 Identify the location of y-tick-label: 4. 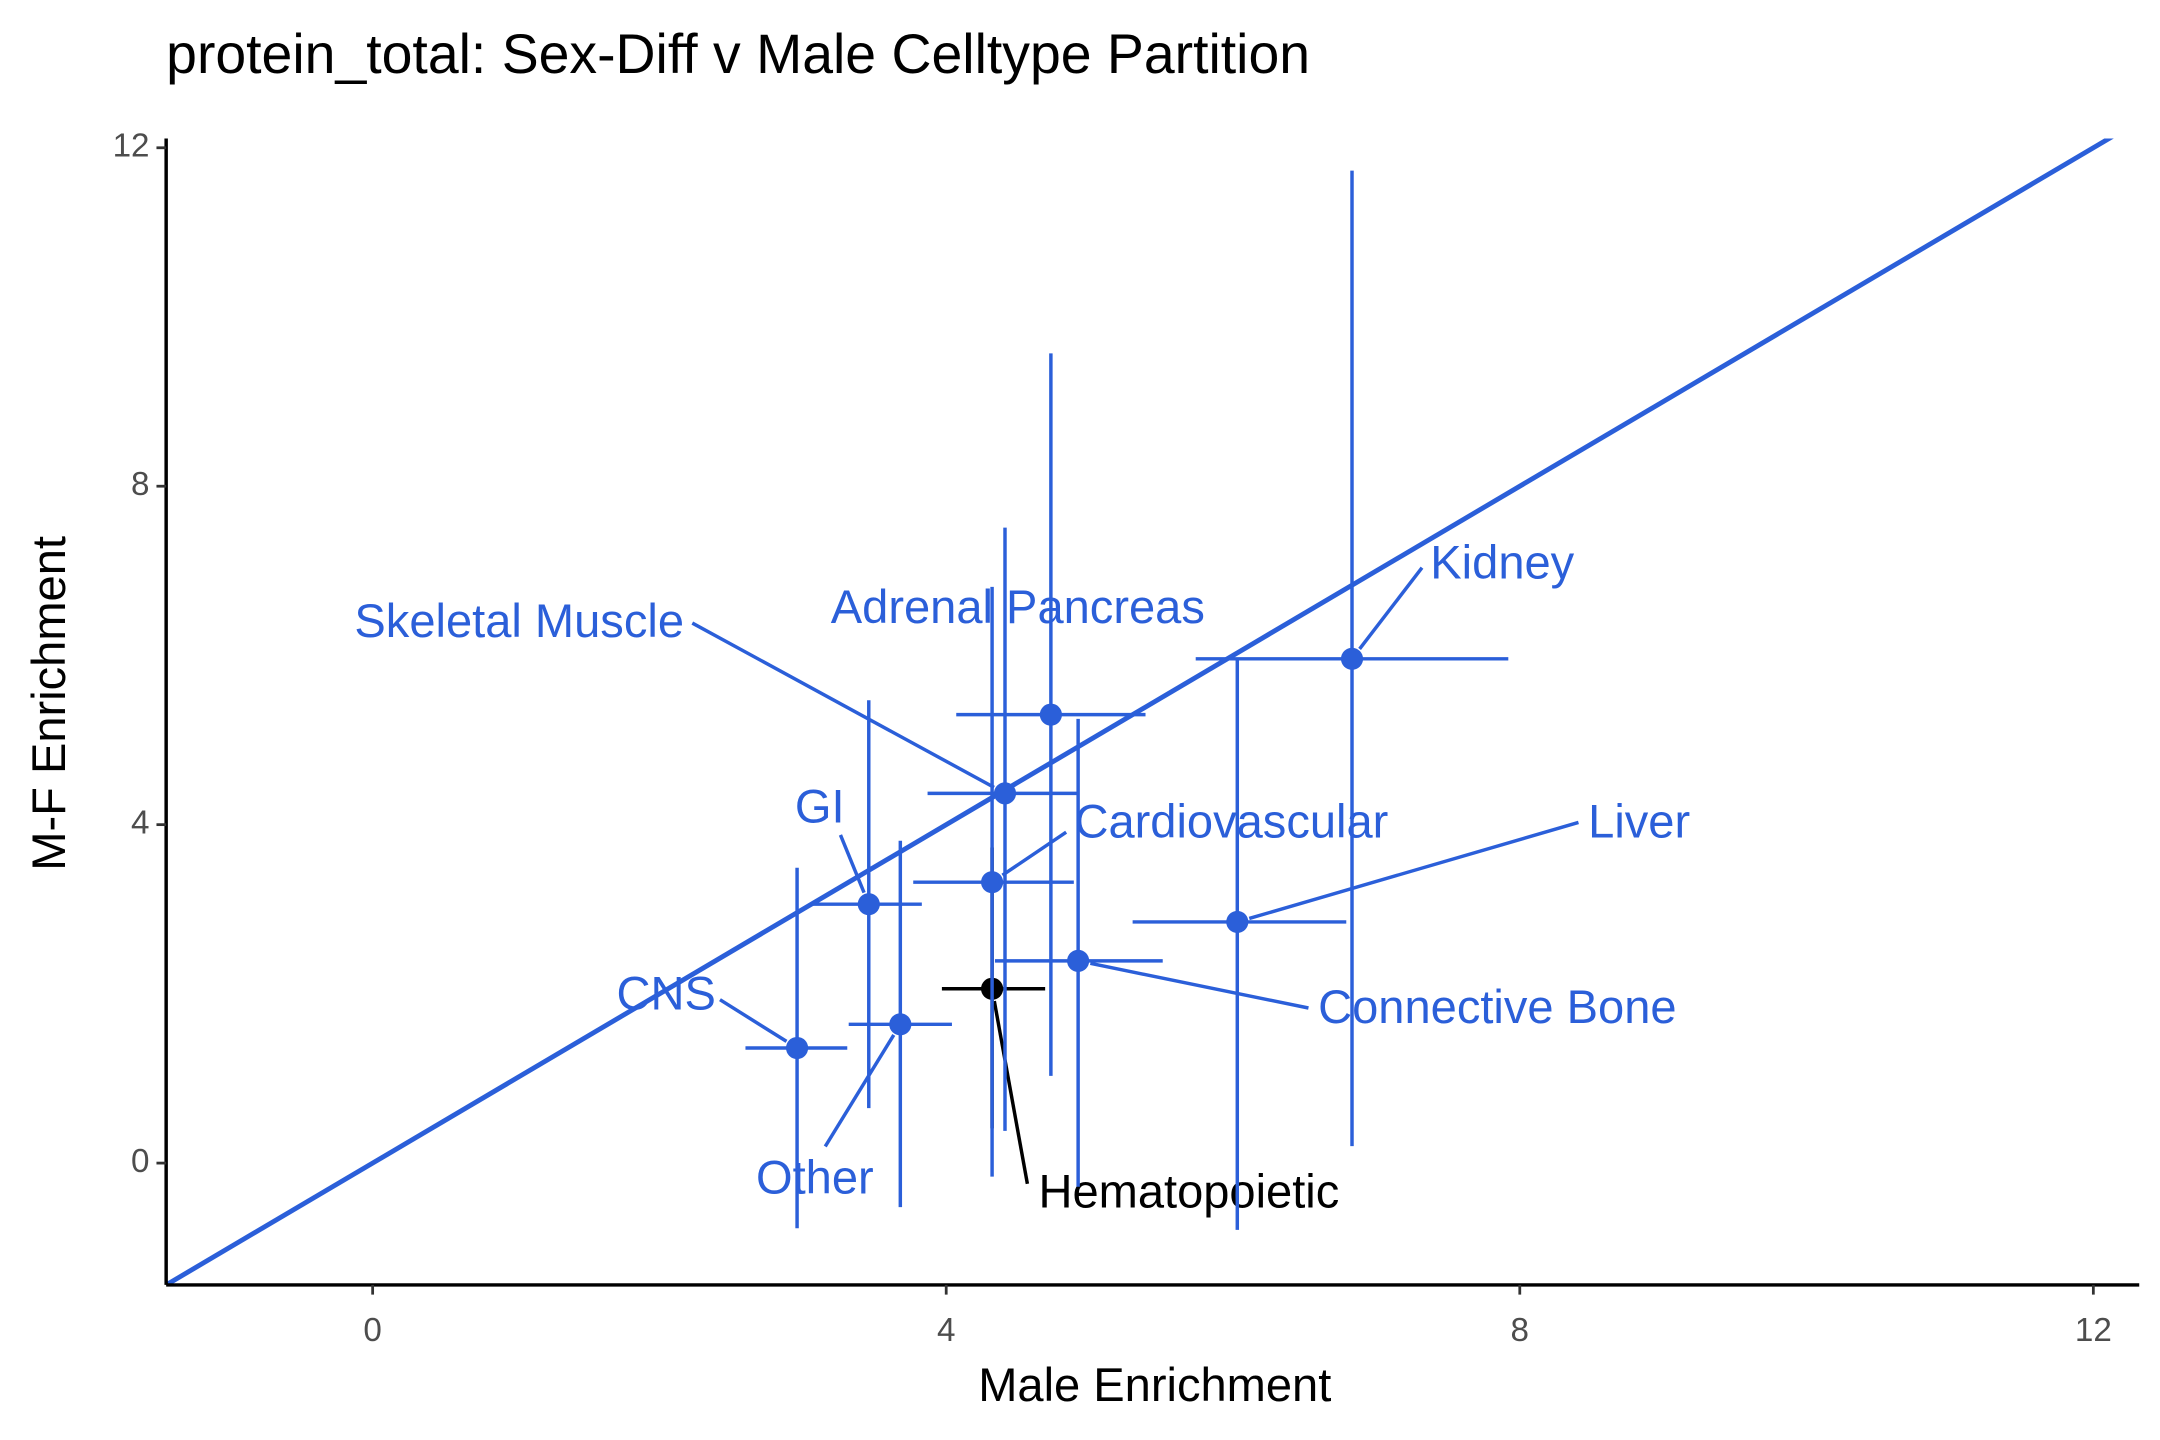
(140, 822).